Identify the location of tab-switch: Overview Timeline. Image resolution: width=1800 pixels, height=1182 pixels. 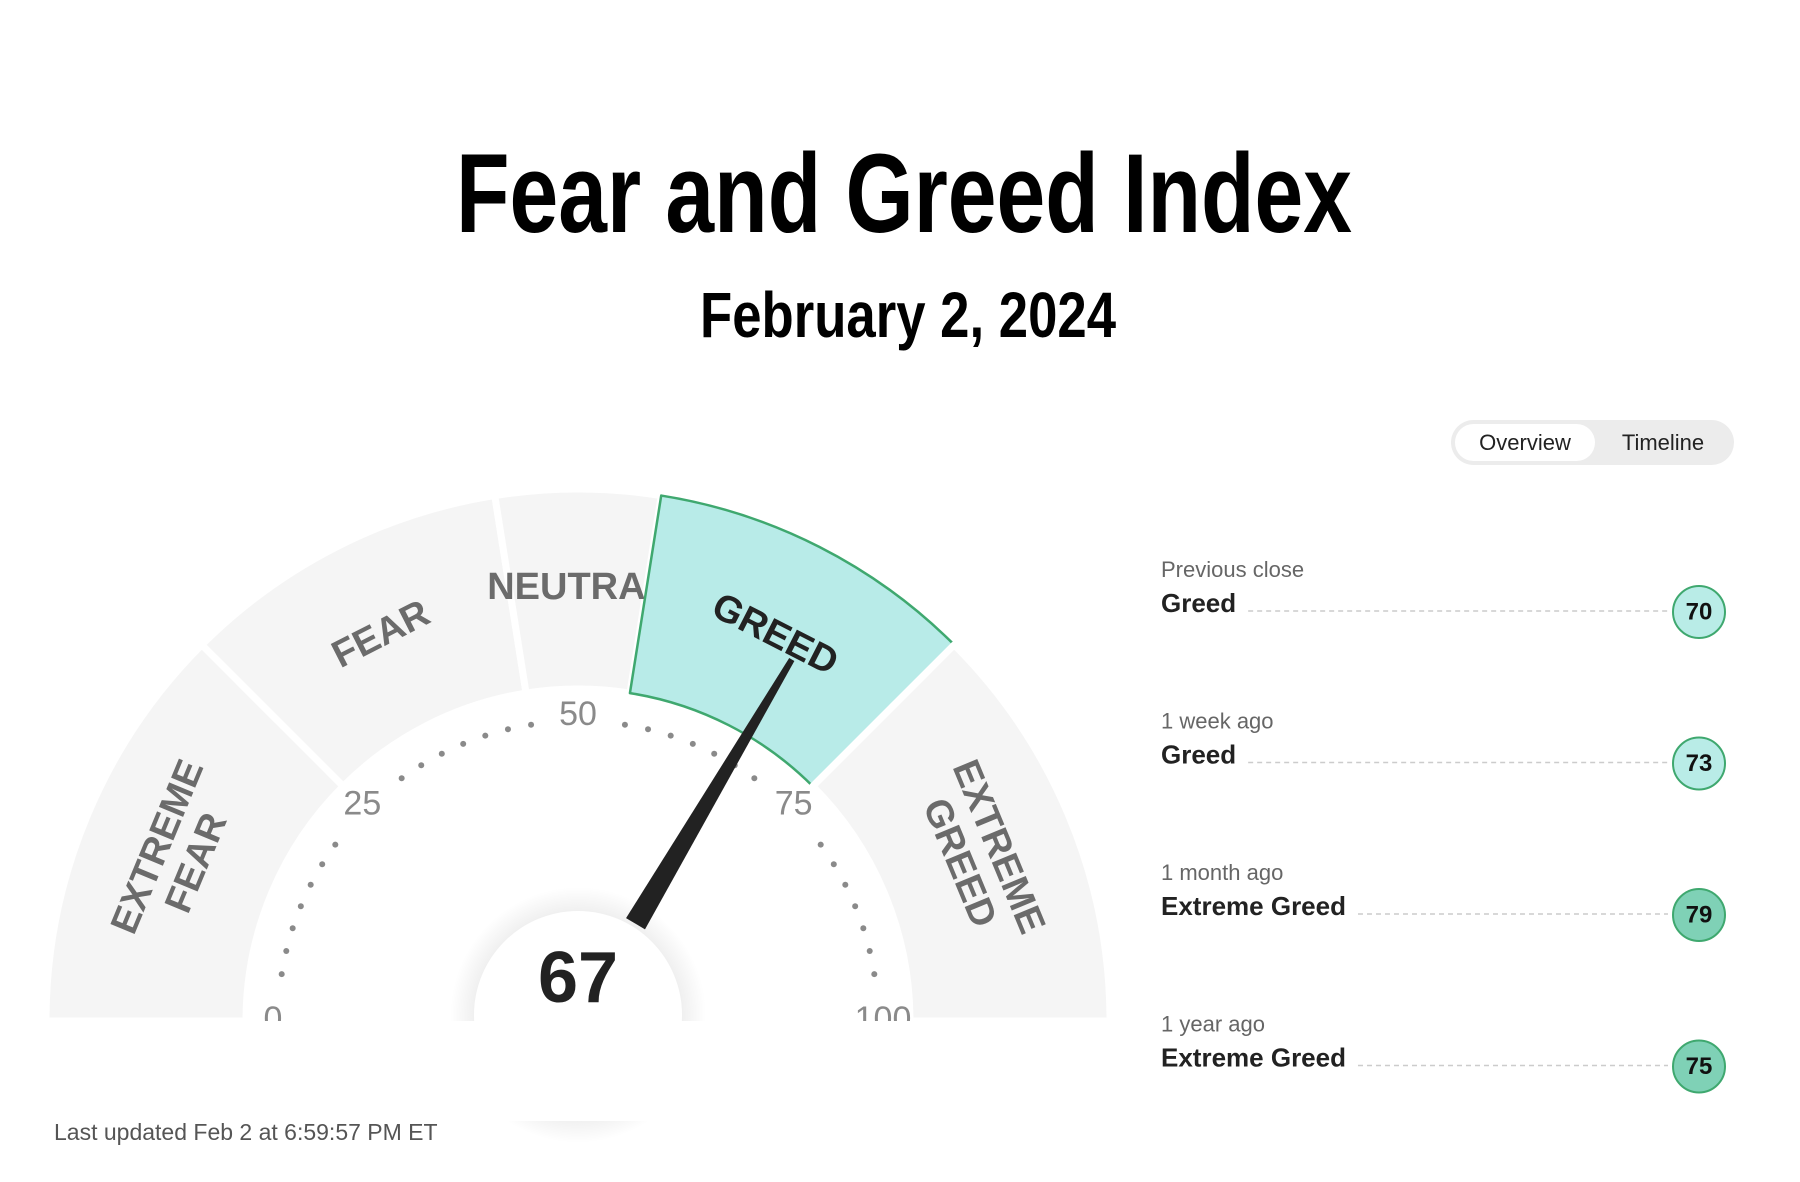
(1592, 442).